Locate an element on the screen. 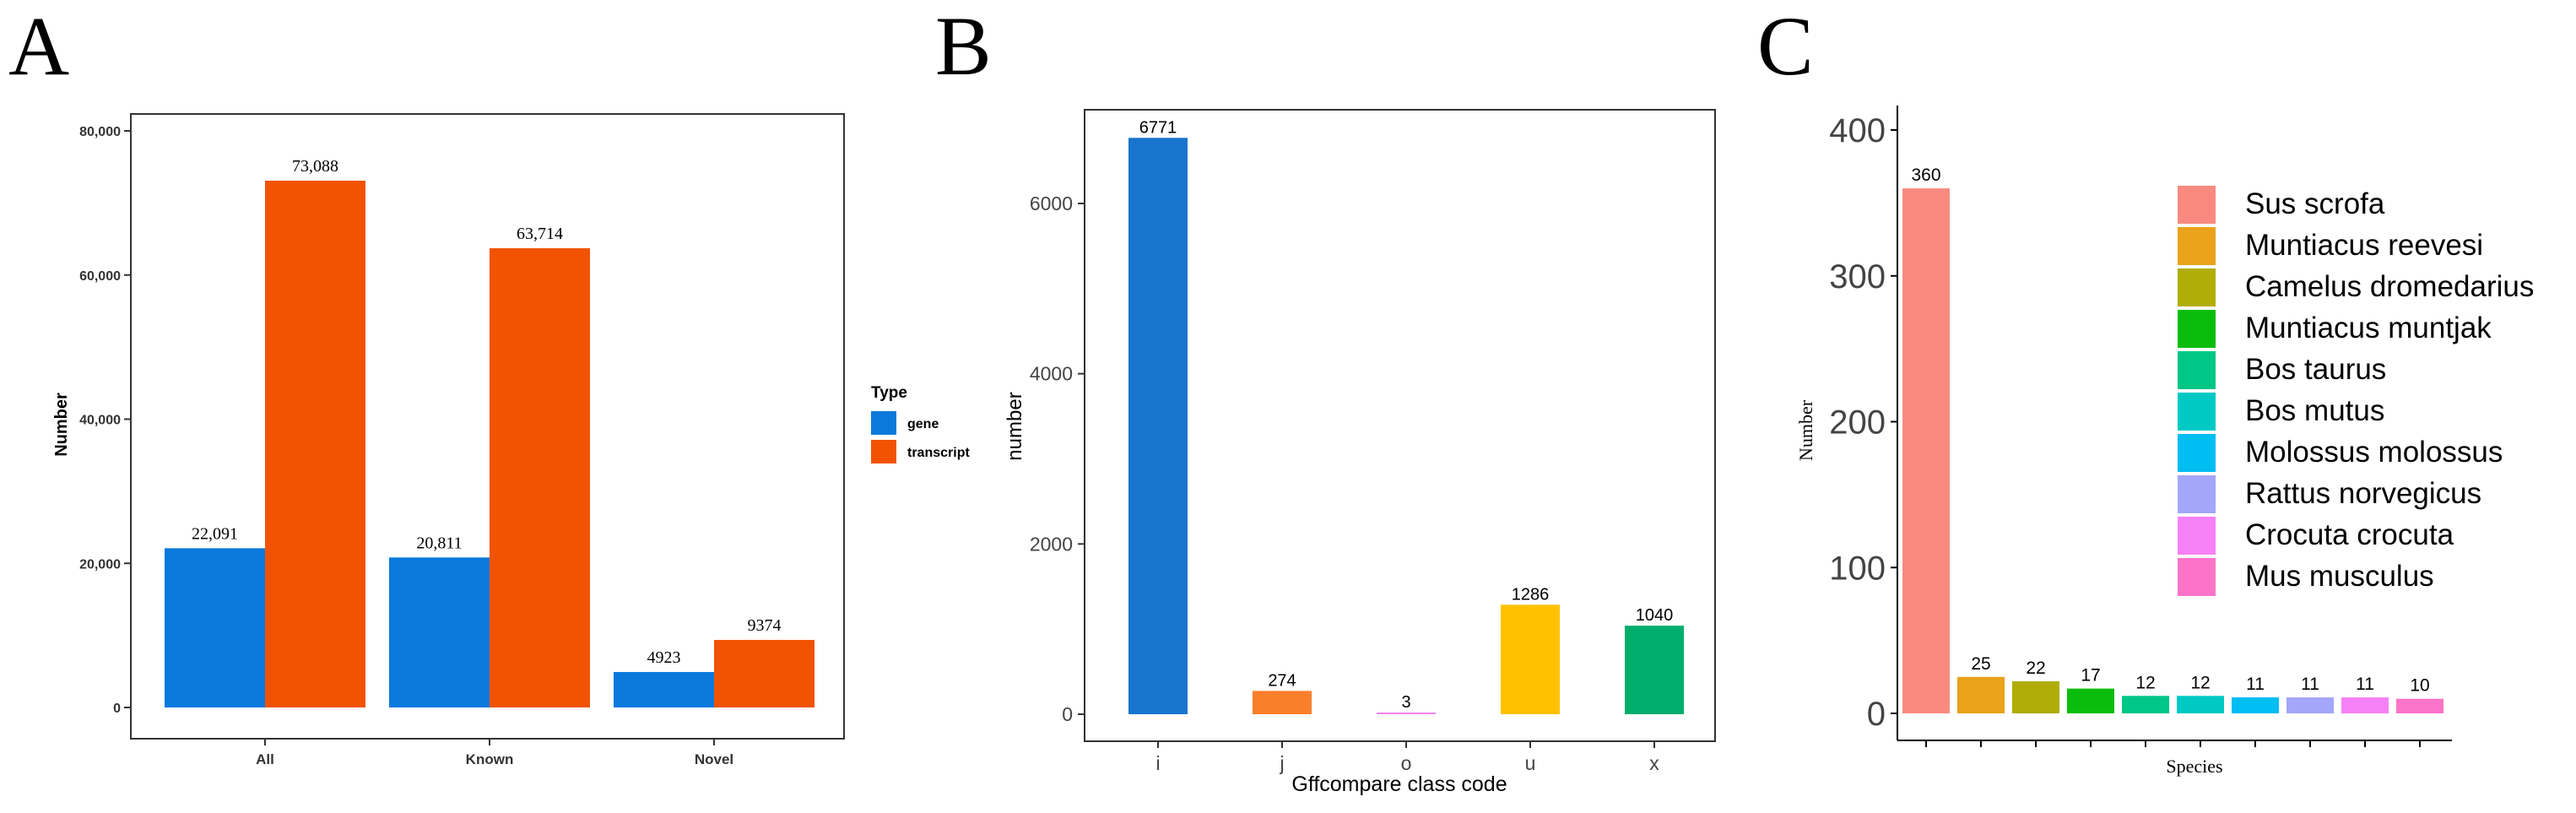  panel-c-legend-label: Rattus norvegicus is located at coordinates (2363, 493).